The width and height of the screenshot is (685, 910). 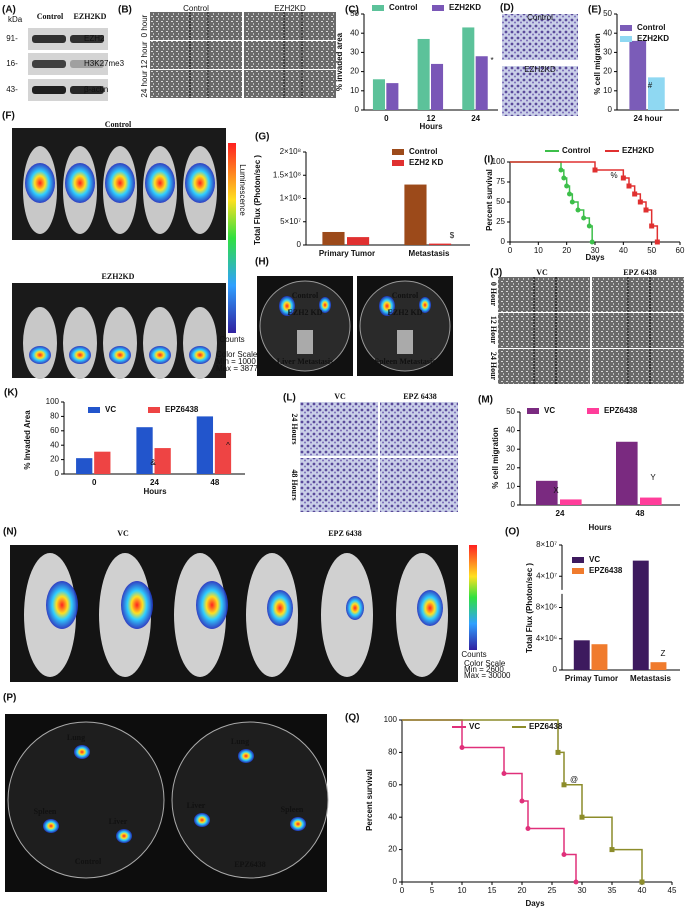 What do you see at coordinates (493, 294) in the screenshot?
I see `label: 0 Hour` at bounding box center [493, 294].